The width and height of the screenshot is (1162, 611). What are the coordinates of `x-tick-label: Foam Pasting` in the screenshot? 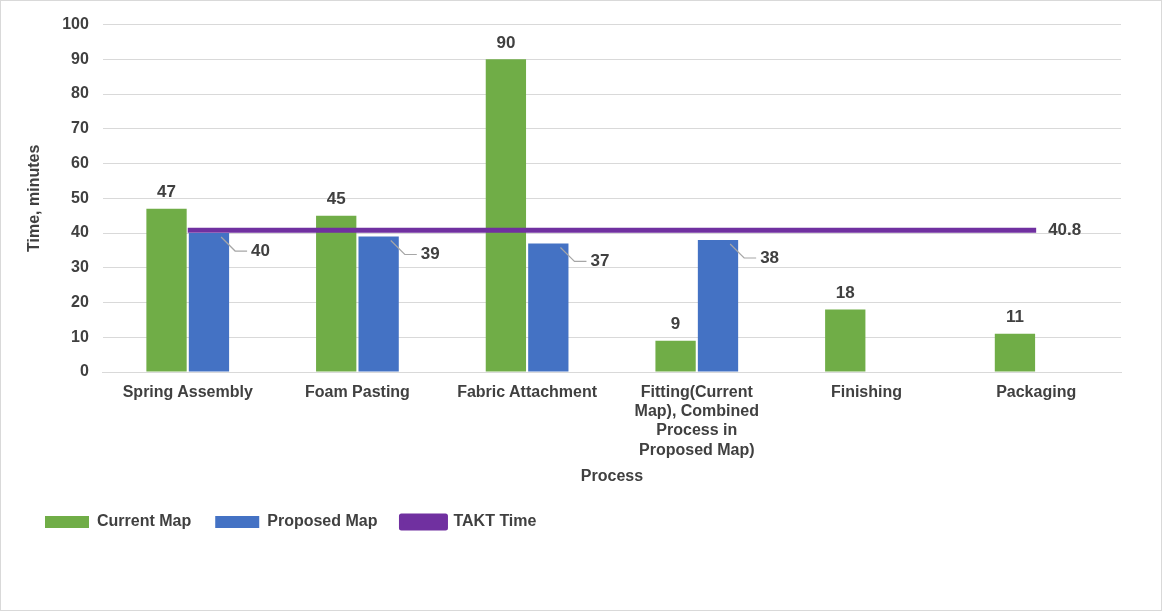 It's located at (357, 392).